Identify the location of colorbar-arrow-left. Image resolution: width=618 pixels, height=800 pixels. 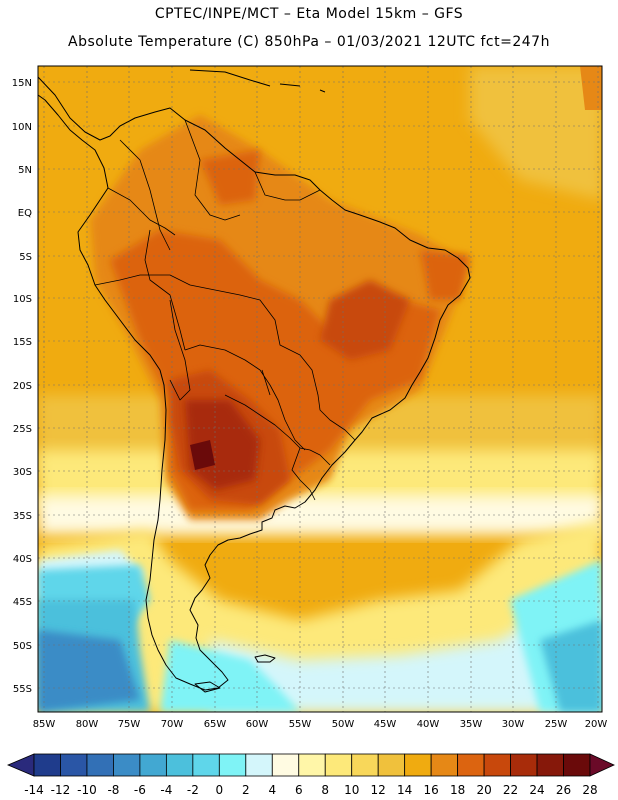
(20, 765).